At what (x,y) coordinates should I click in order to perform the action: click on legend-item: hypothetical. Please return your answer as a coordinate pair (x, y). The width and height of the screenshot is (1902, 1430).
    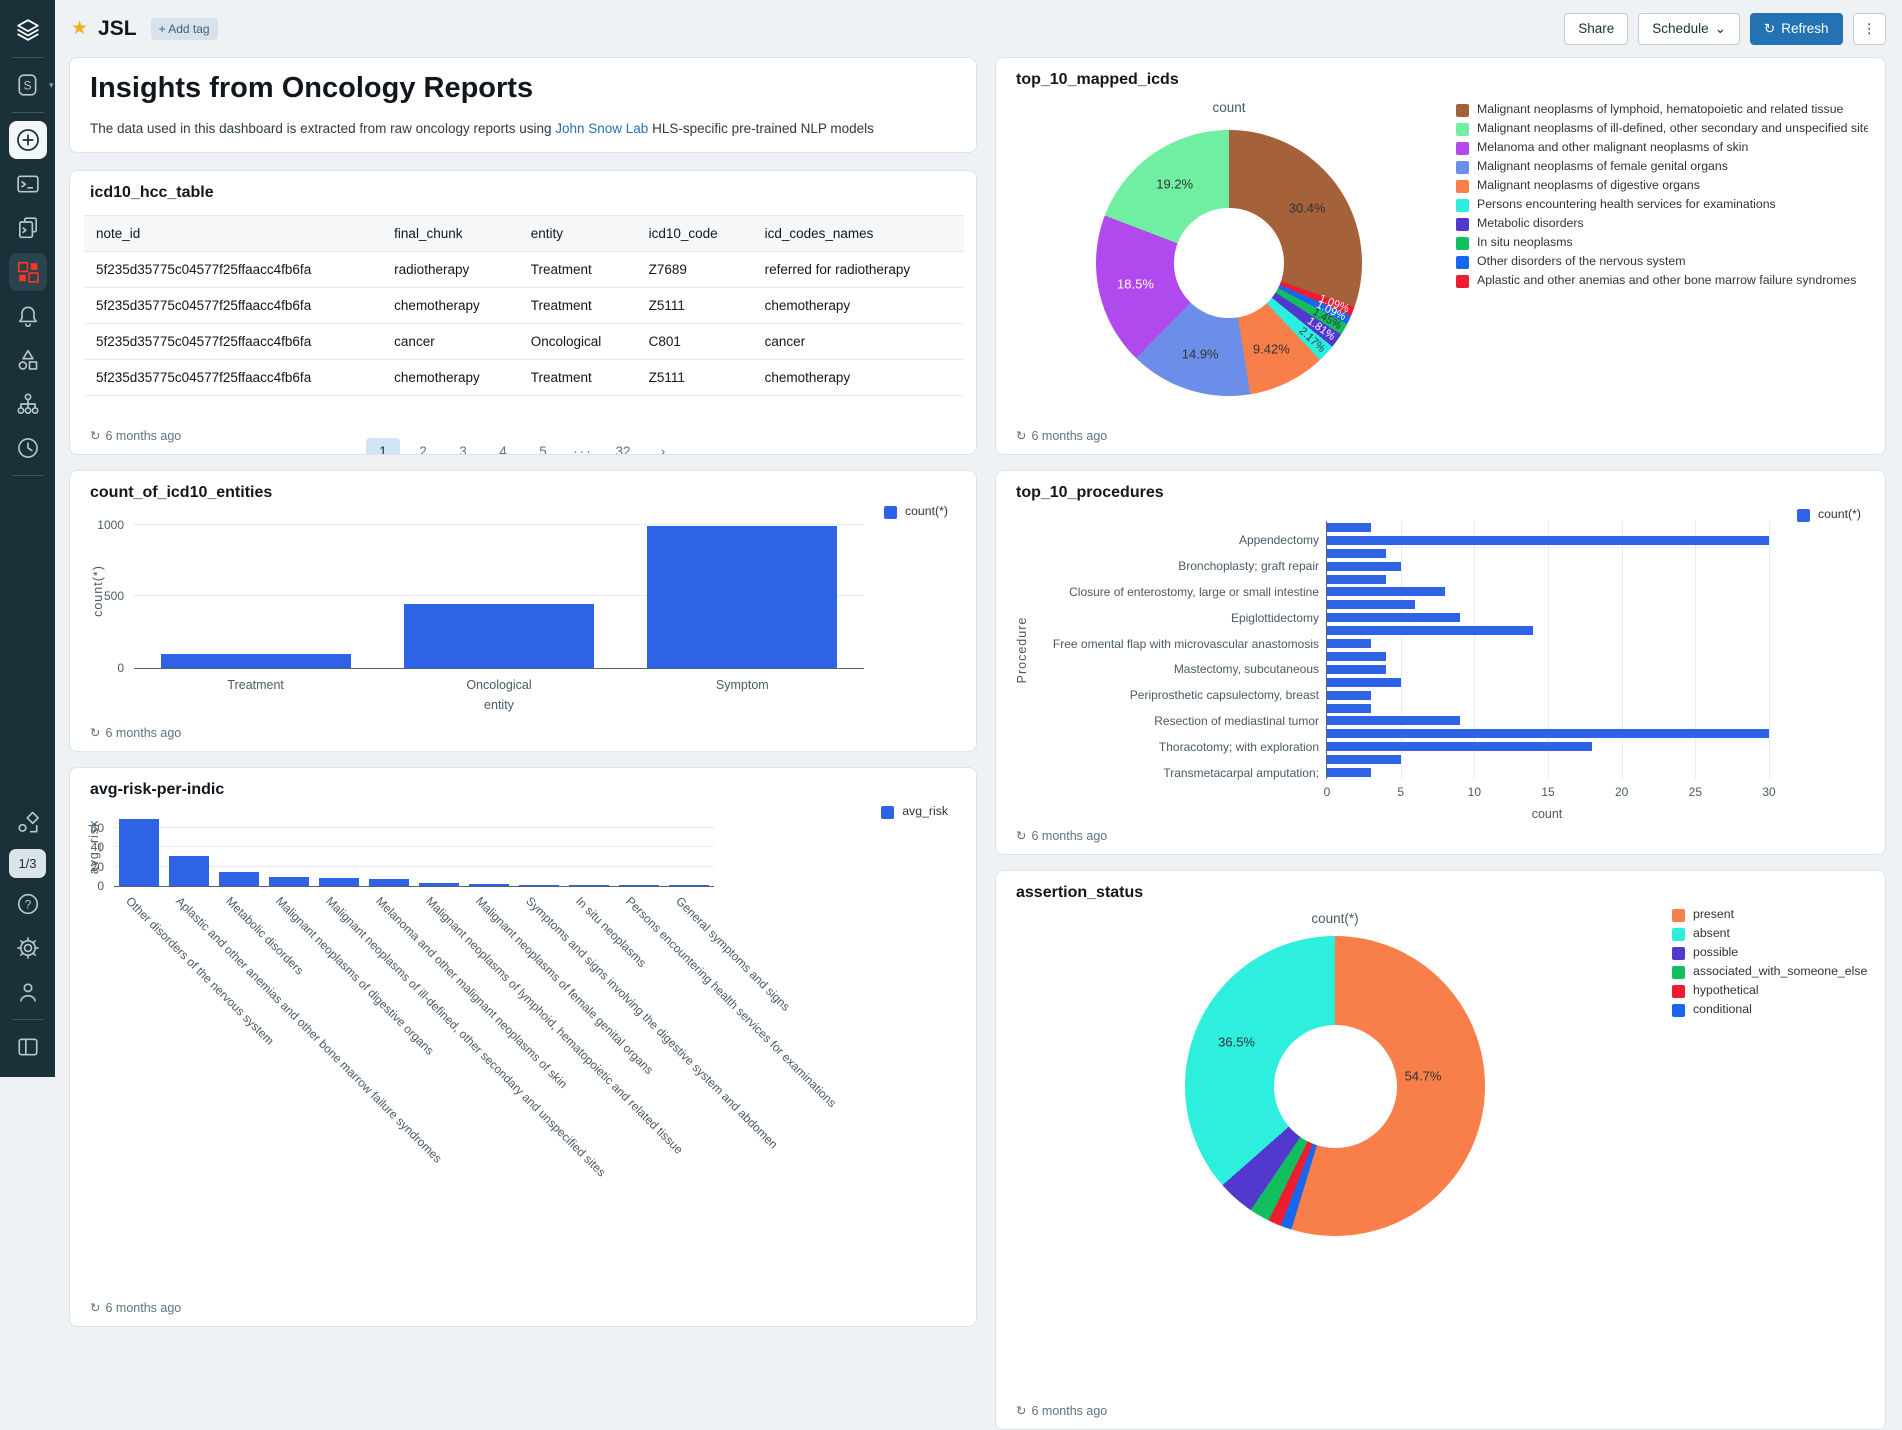
    Looking at the image, I should click on (1772, 992).